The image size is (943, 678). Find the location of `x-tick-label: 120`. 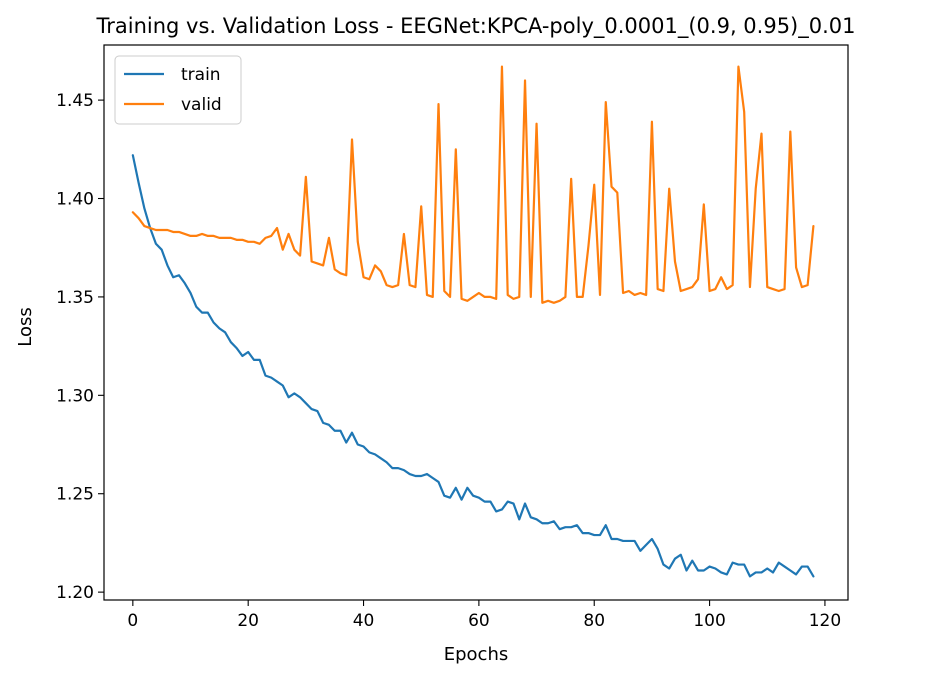

x-tick-label: 120 is located at coordinates (825, 621).